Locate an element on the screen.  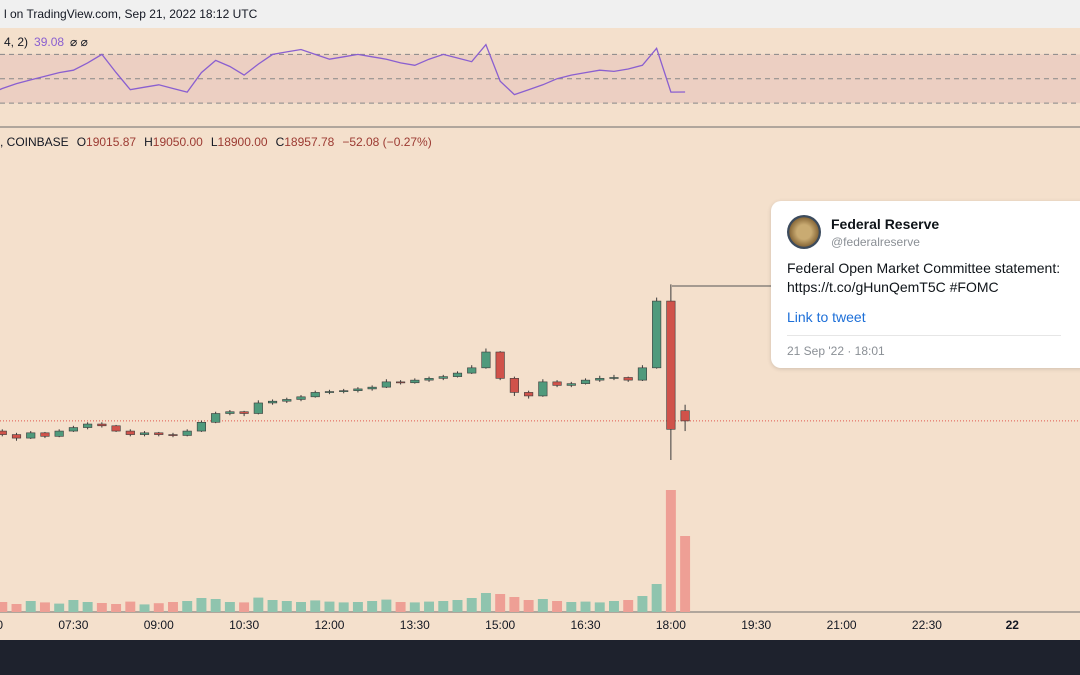
x-tick-label: 09:00 is located at coordinates (159, 625).